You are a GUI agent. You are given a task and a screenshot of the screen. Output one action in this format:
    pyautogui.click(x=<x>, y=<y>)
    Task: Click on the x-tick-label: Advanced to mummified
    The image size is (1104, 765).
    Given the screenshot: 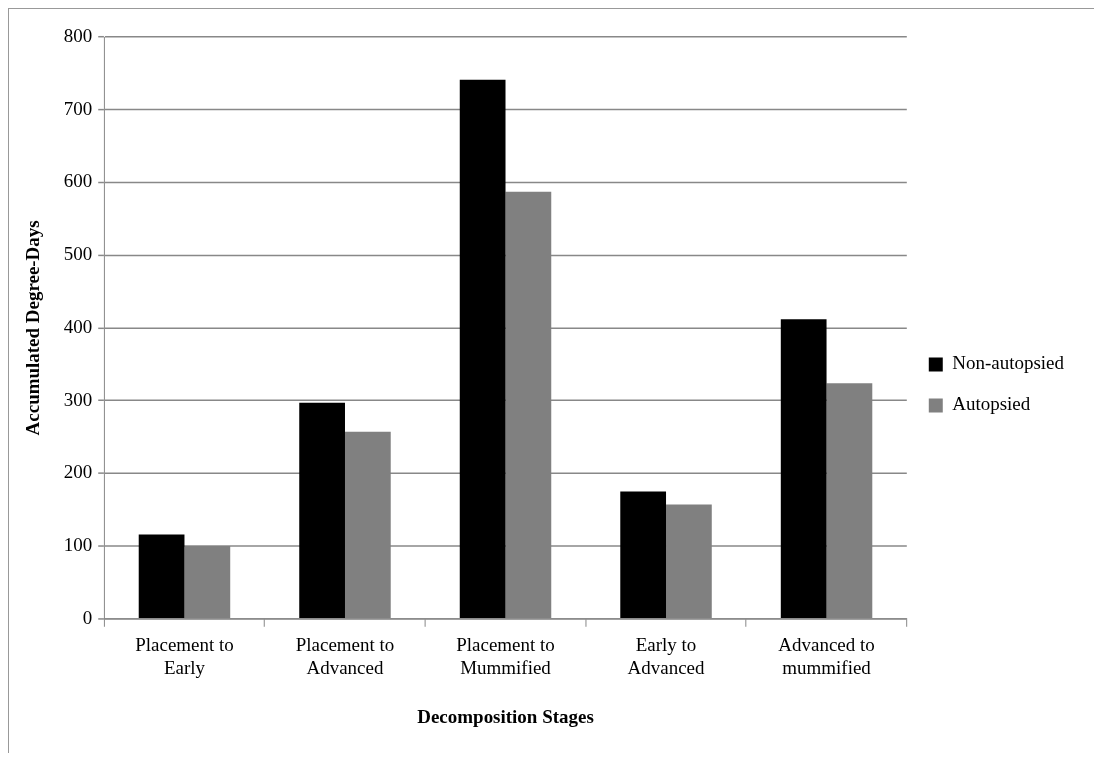 What is the action you would take?
    pyautogui.click(x=826, y=656)
    